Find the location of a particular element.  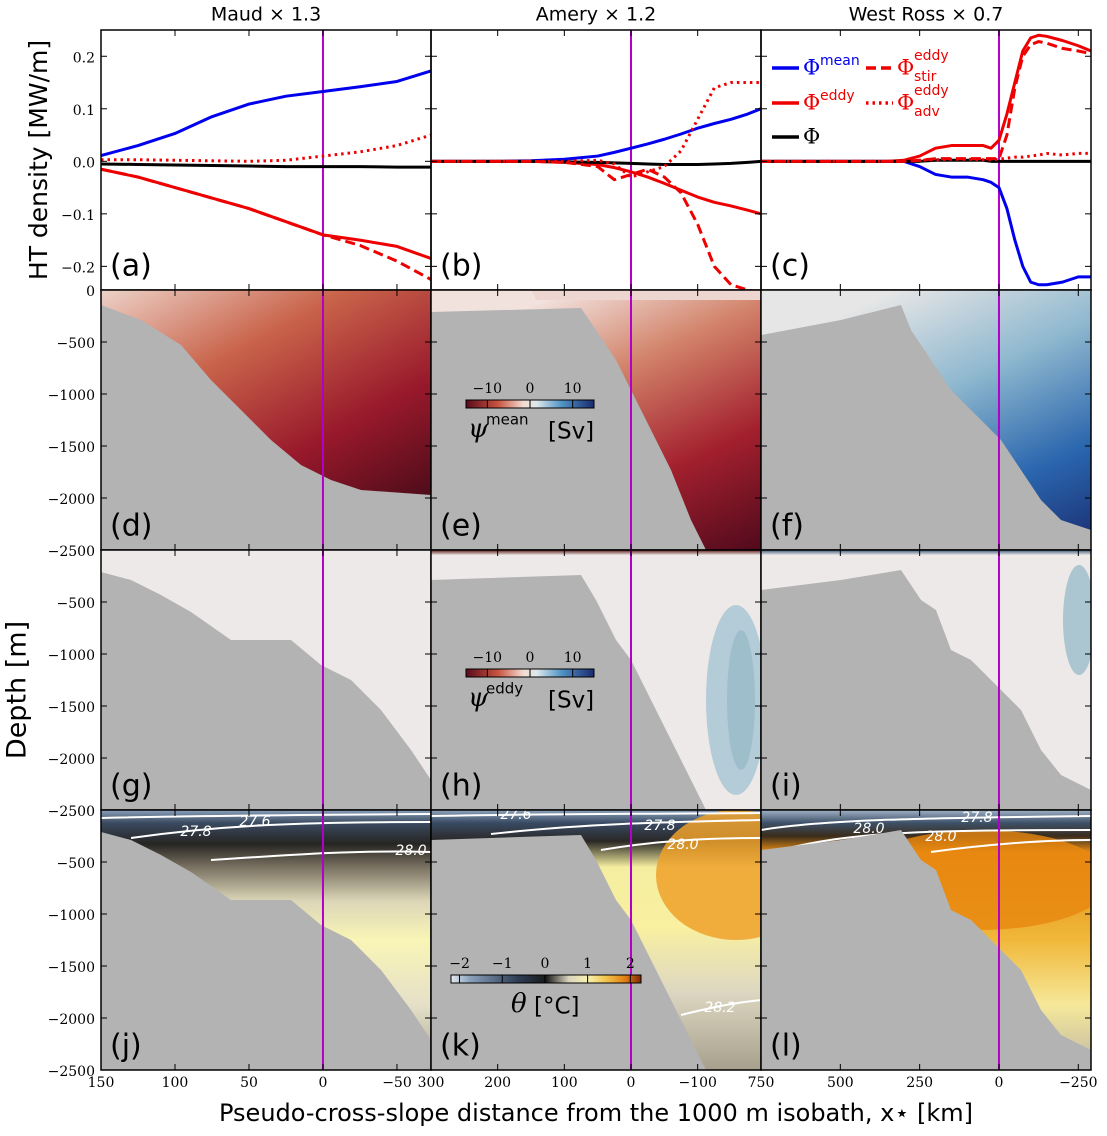

panel-frame is located at coordinates (926, 940).